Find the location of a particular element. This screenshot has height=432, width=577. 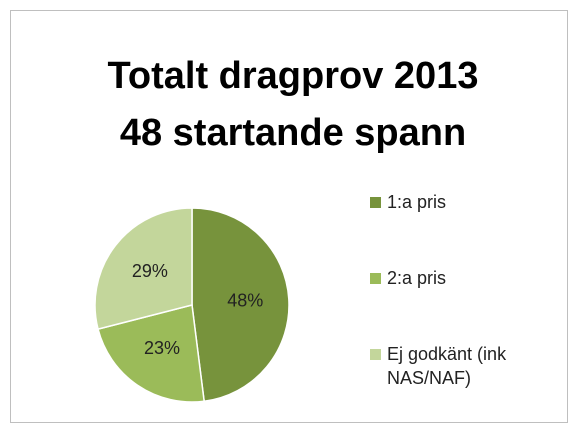

legend-label: Ej godkänt (ink NAS/NAF) is located at coordinates (447, 366).